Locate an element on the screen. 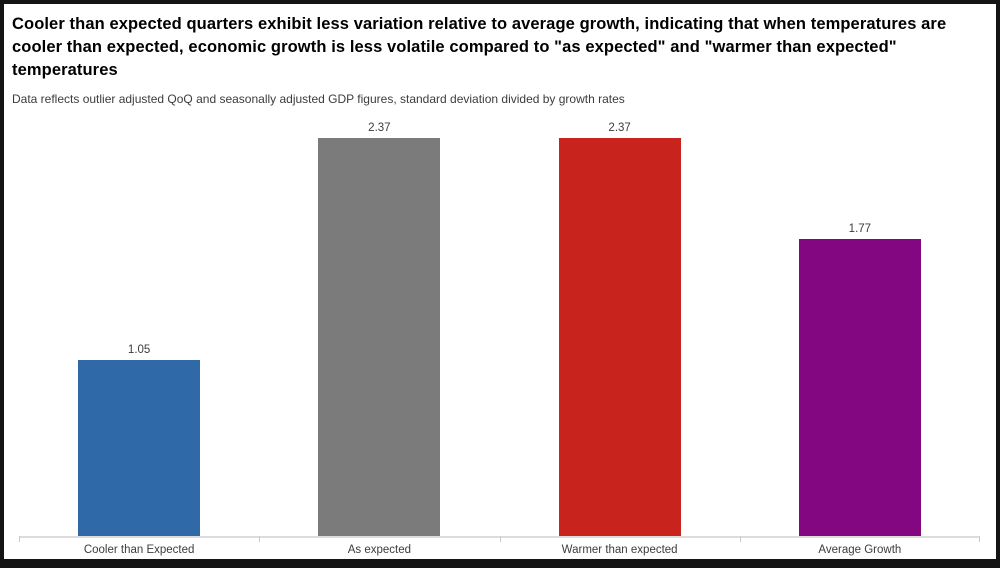 The height and width of the screenshot is (568, 1000). bar-cooler-than-expected: 1.05 is located at coordinates (139, 440).